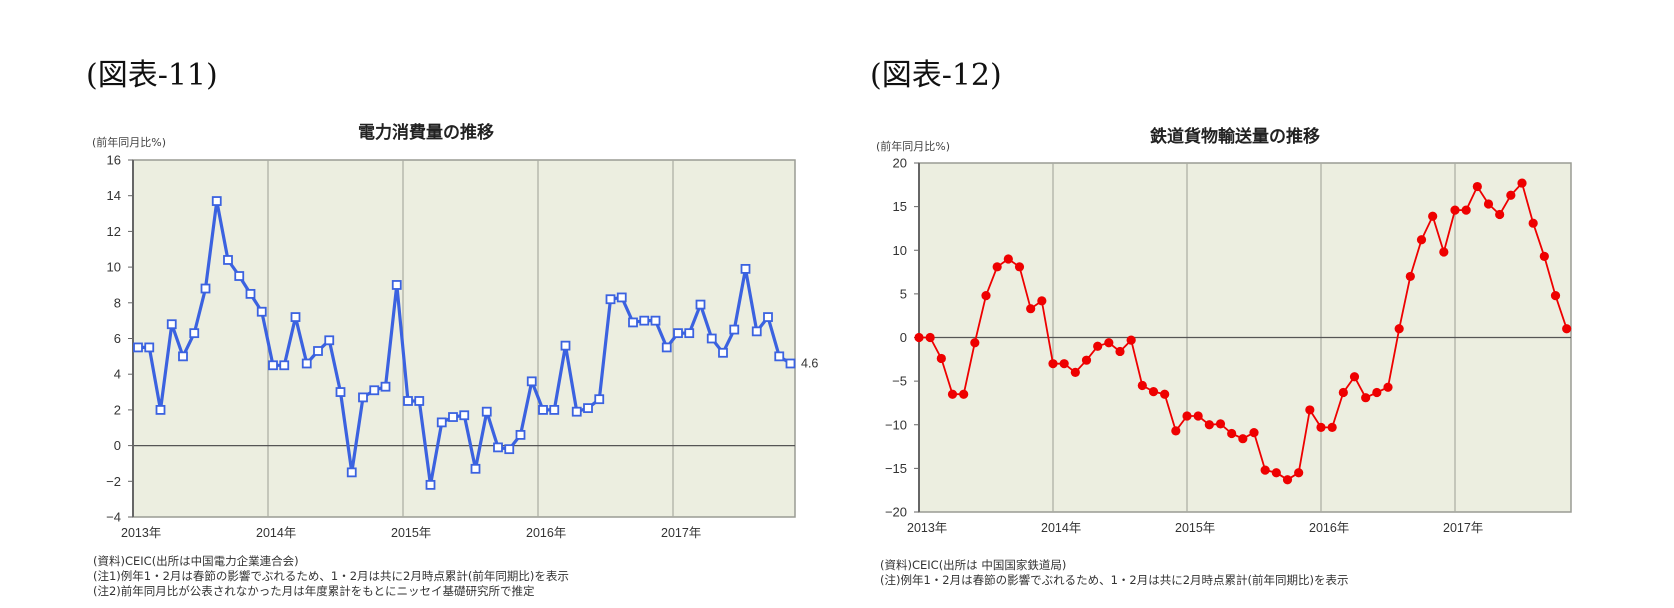 The height and width of the screenshot is (608, 1674). I want to click on y-tick-label: −15, so click(896, 468).